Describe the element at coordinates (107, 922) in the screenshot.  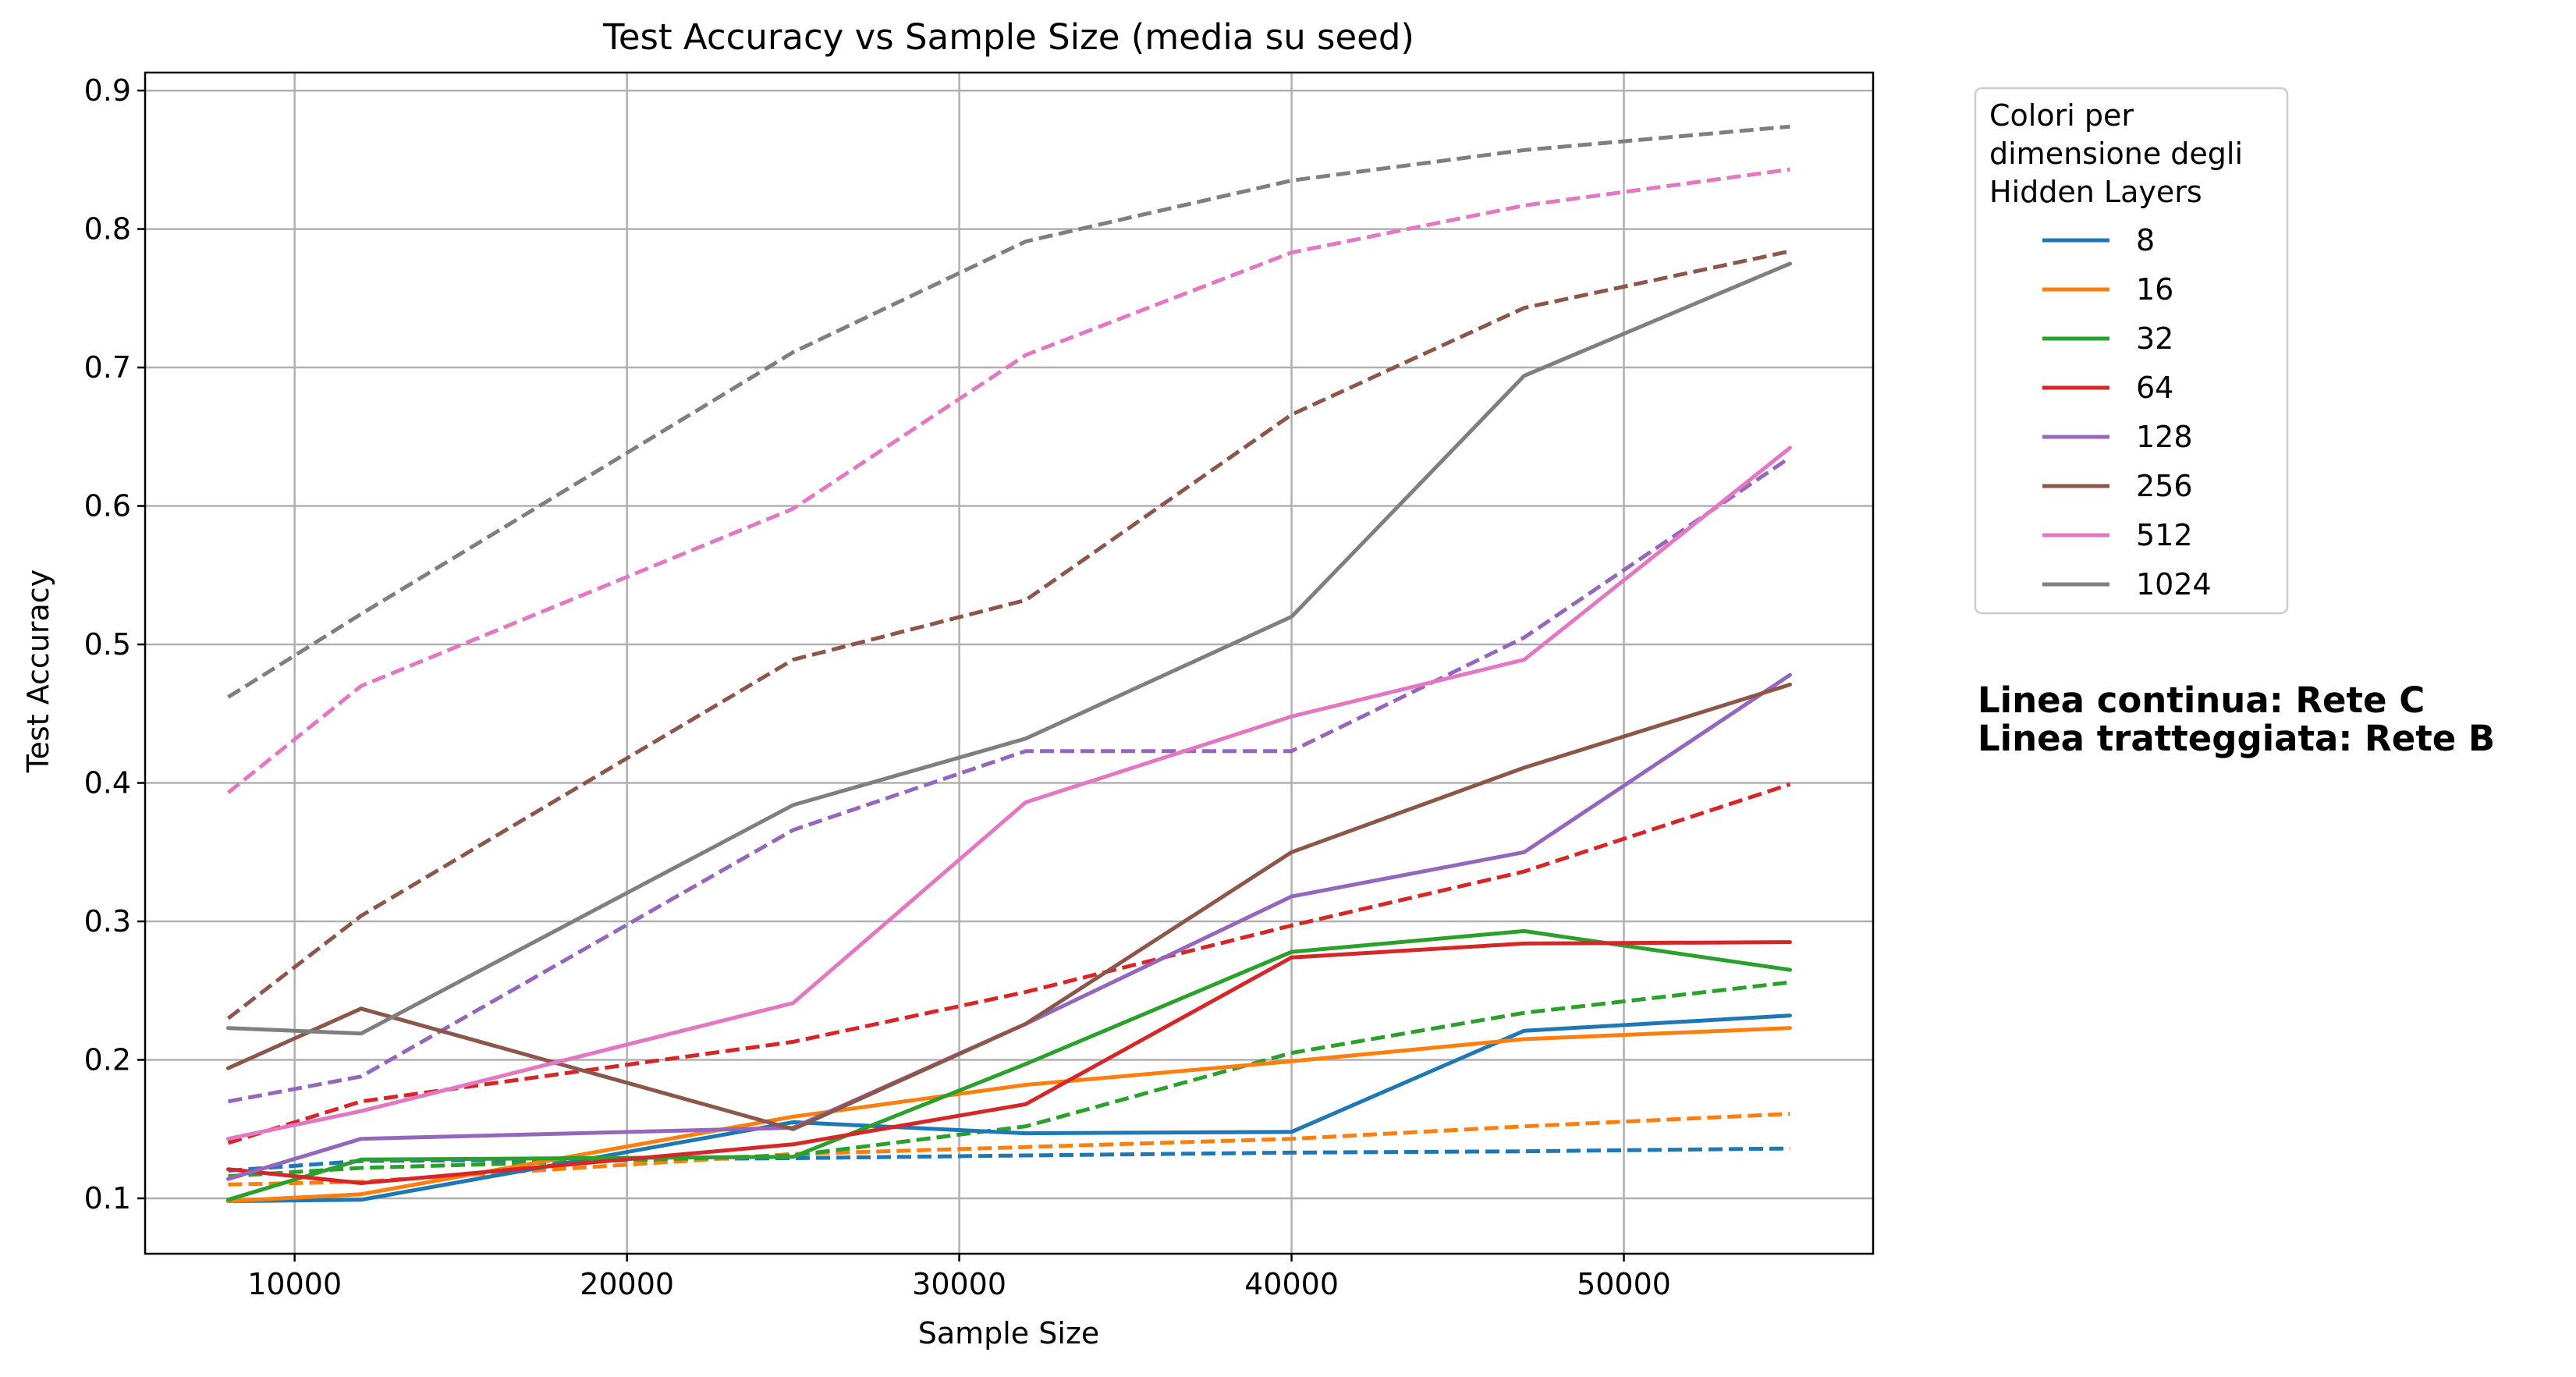
I see `y-tick-label: 0.3` at that location.